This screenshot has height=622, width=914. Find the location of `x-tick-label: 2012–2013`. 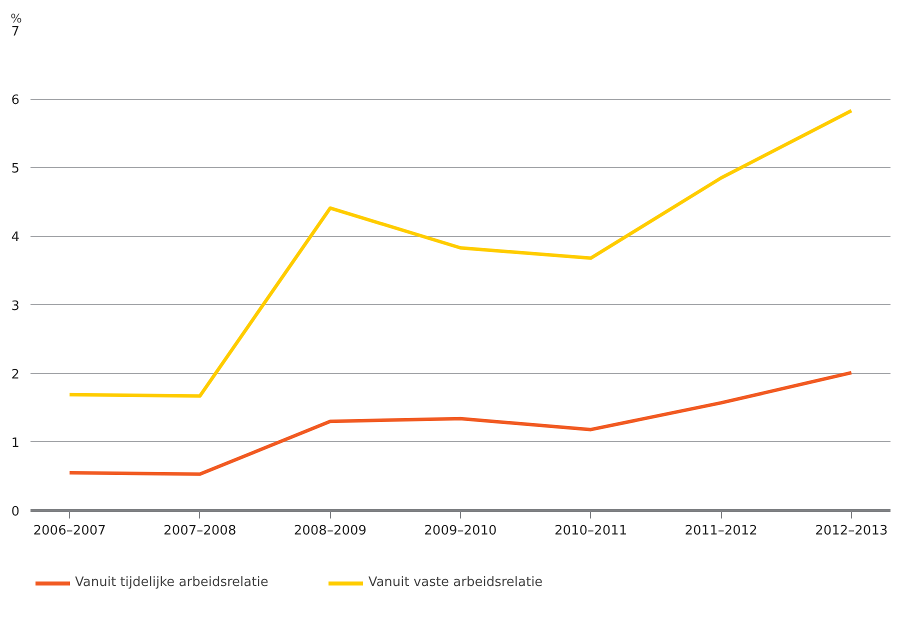

x-tick-label: 2012–2013 is located at coordinates (851, 531).